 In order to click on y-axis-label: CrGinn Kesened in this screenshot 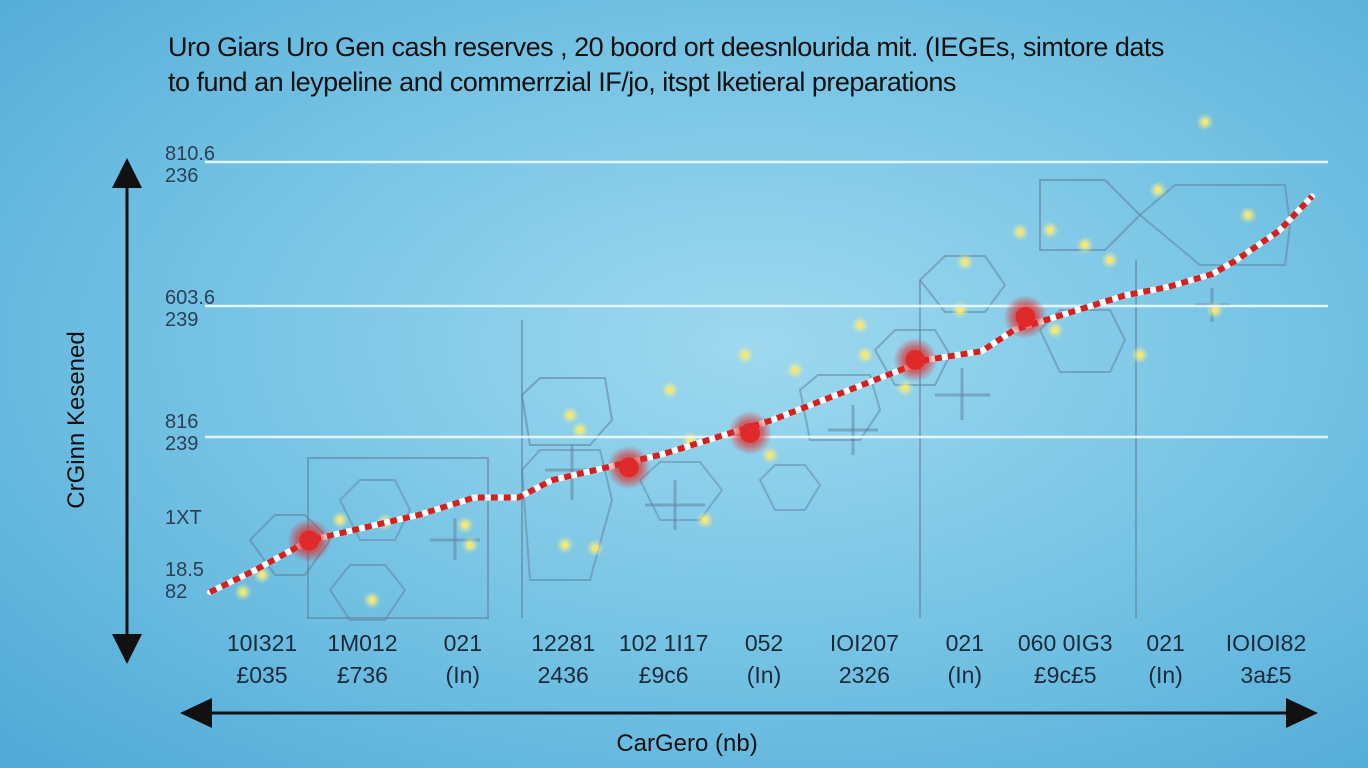, I will do `click(76, 419)`.